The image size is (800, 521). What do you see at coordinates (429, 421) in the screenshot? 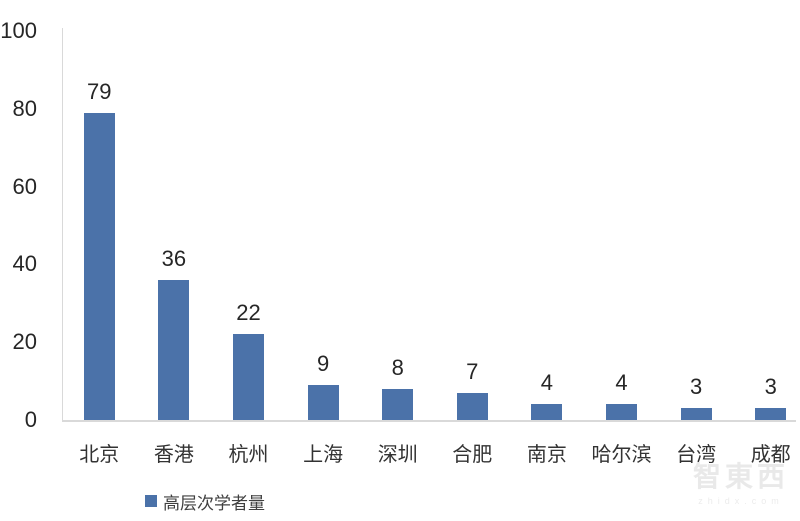
I see `x-axis-line` at bounding box center [429, 421].